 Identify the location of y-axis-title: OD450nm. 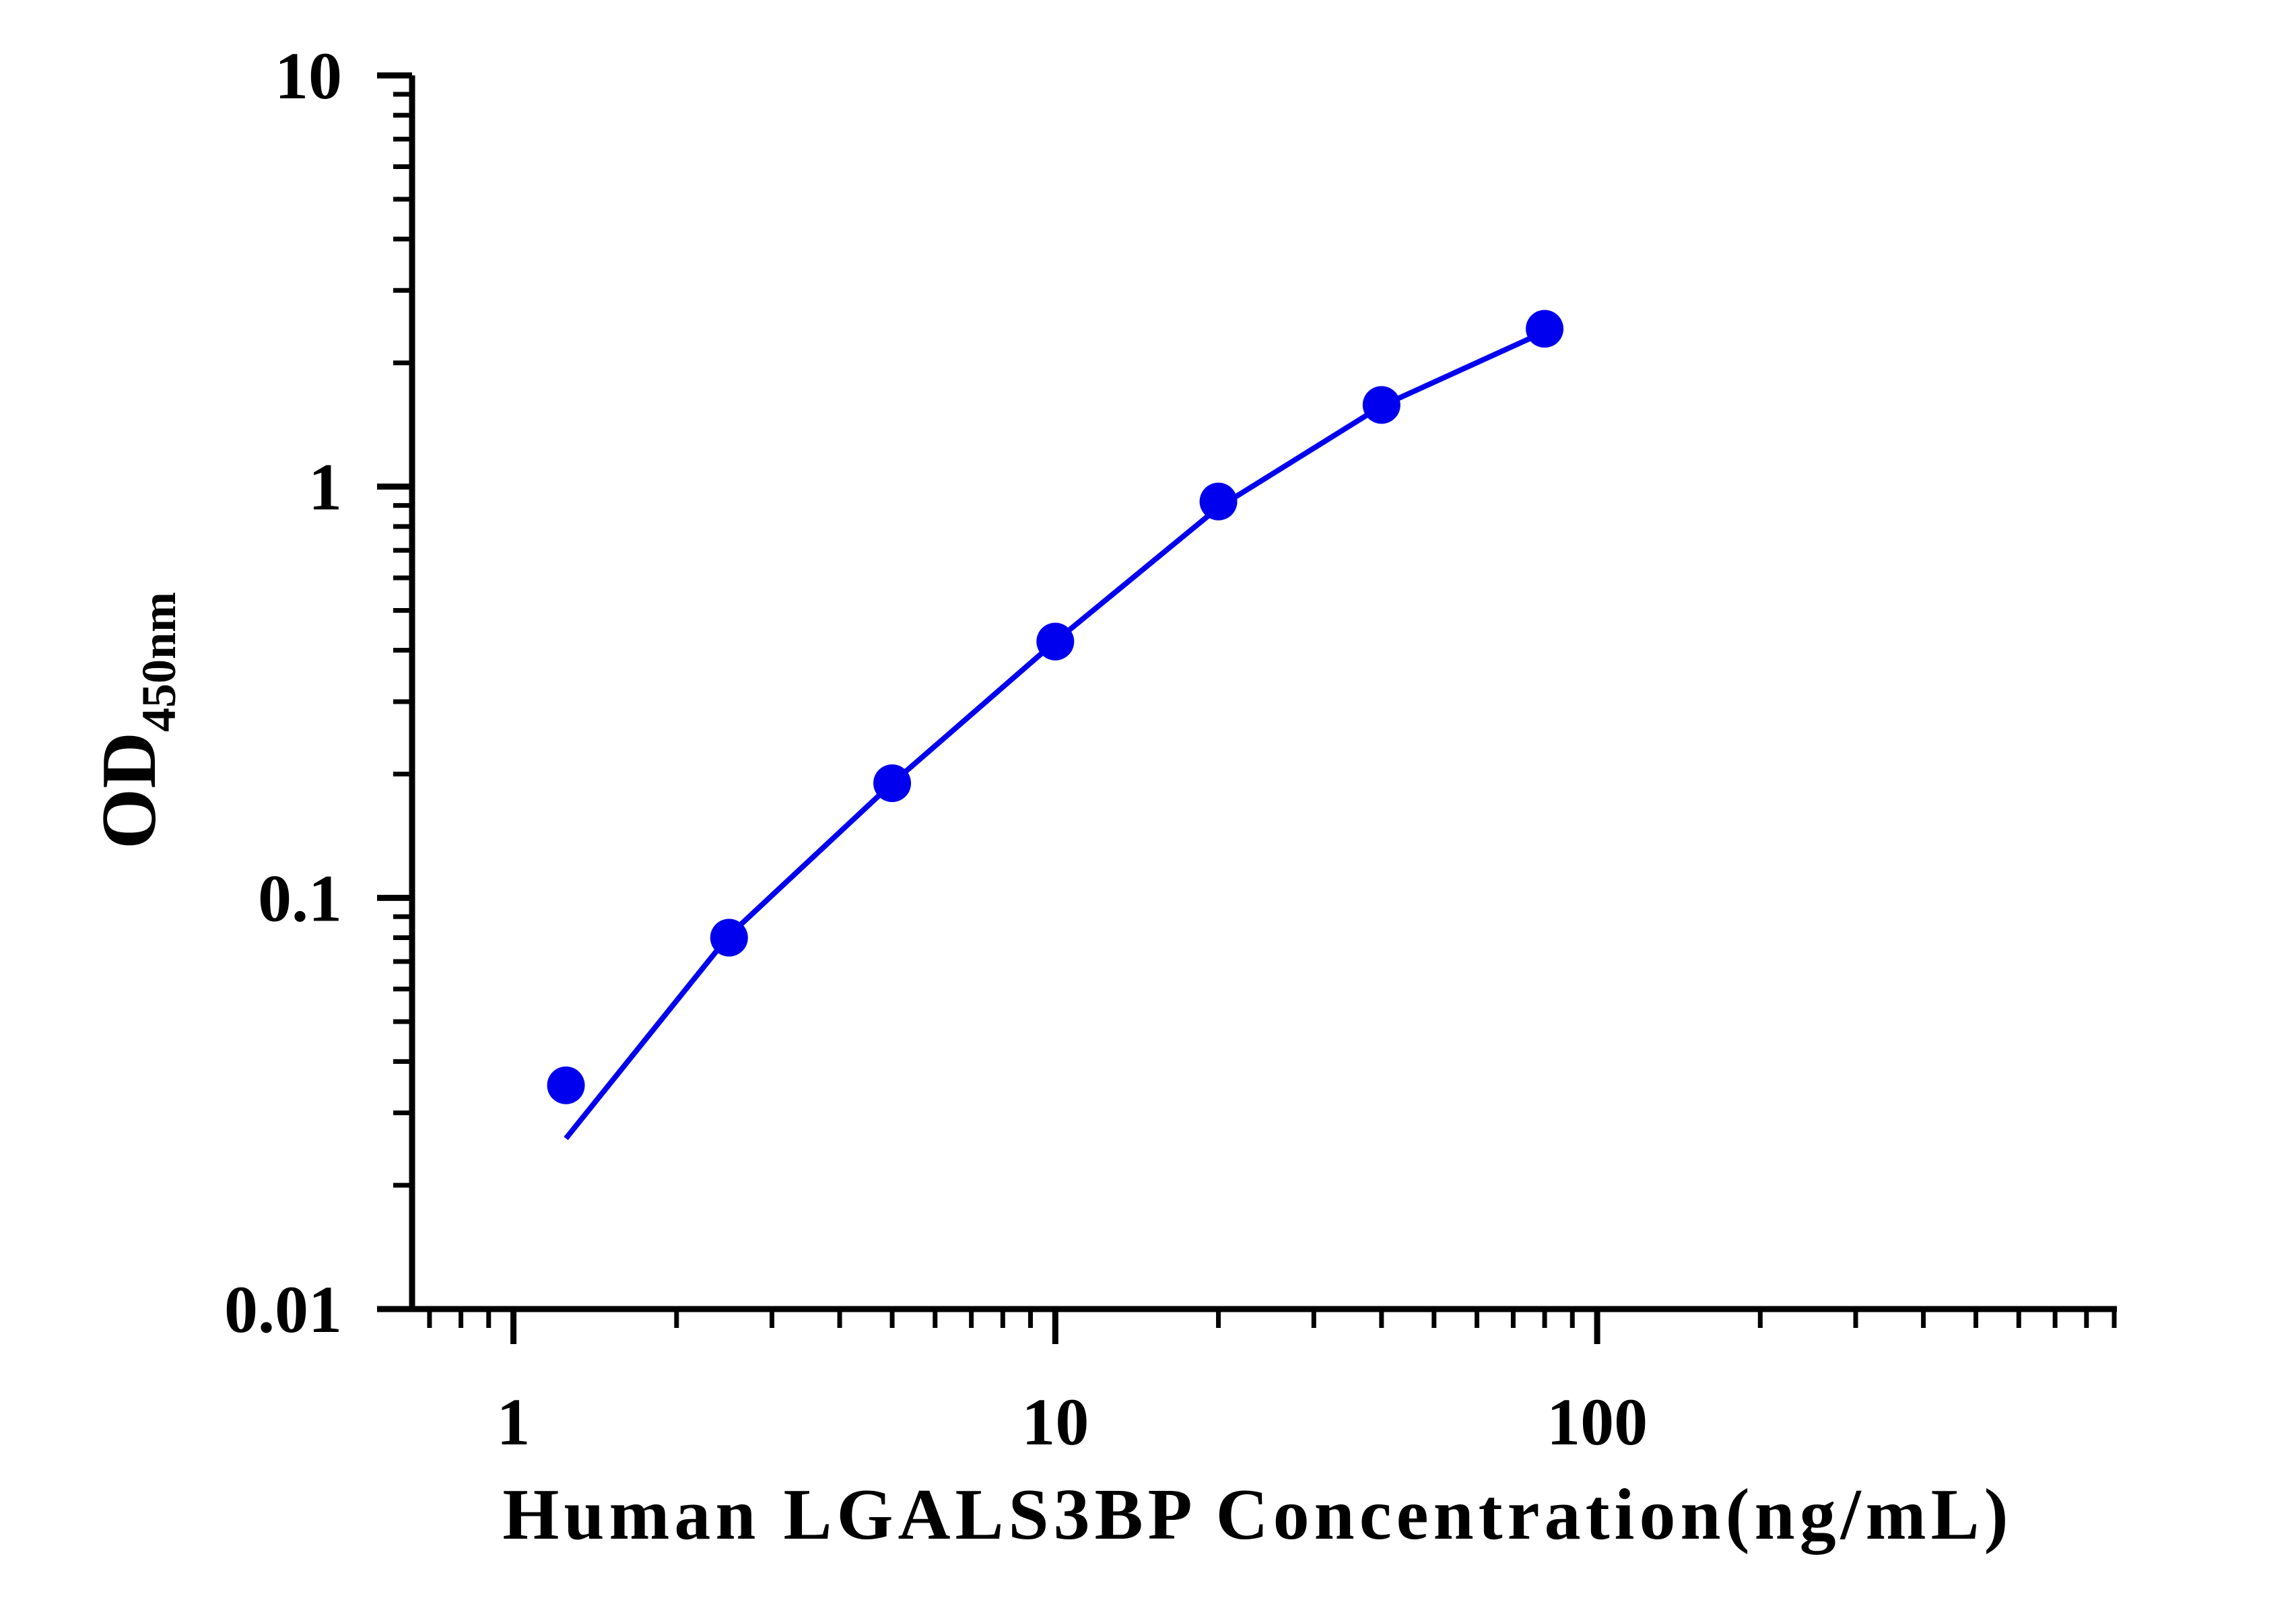
(136, 720).